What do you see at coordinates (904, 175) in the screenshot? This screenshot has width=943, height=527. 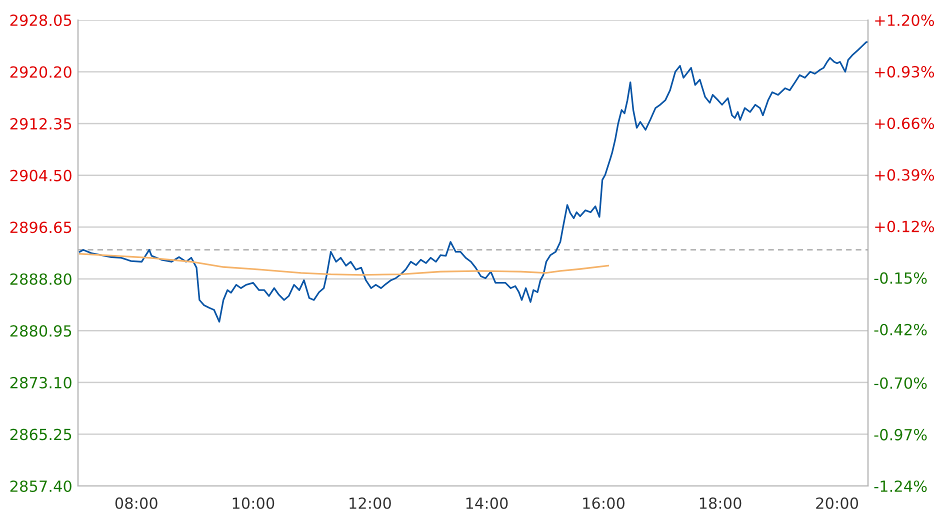 I see `y2-tick-label: +0.39%` at bounding box center [904, 175].